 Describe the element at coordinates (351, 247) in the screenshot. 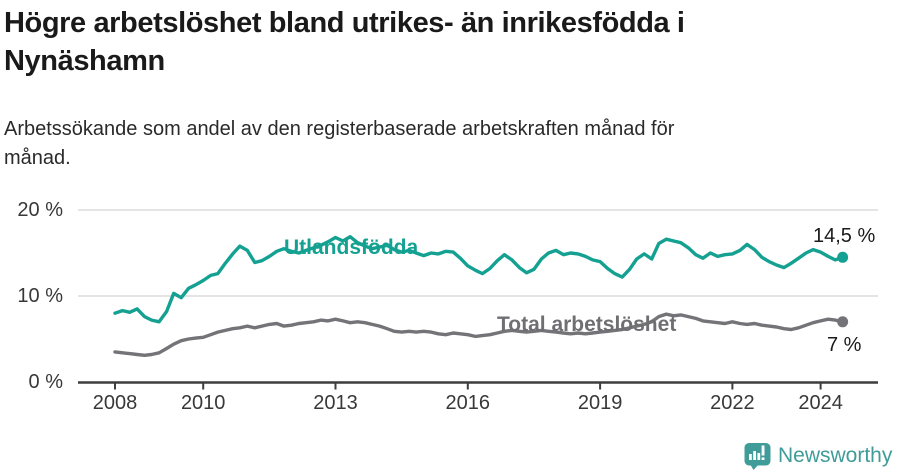

I see `series-label-utlandsfodda: Utlandsfödda` at that location.